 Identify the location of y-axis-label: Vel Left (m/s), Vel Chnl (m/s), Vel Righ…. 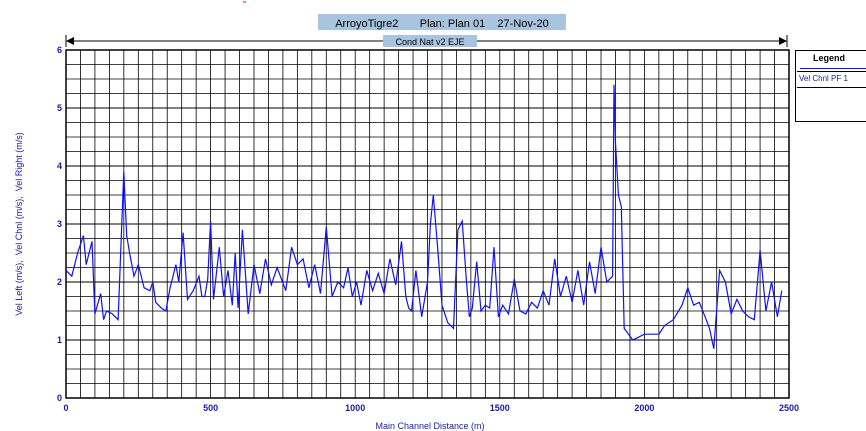
(19, 224).